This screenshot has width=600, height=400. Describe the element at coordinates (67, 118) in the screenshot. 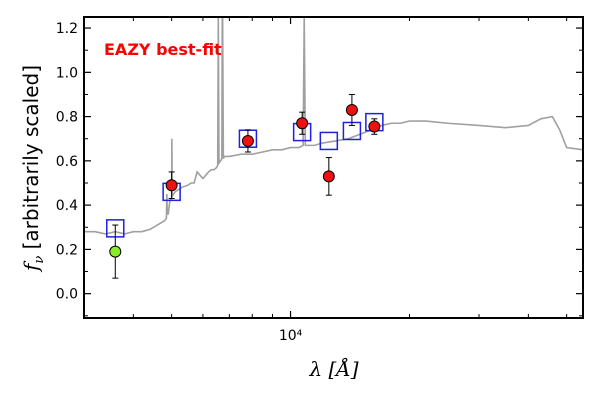

I see `y-tick-label: 0.8` at that location.